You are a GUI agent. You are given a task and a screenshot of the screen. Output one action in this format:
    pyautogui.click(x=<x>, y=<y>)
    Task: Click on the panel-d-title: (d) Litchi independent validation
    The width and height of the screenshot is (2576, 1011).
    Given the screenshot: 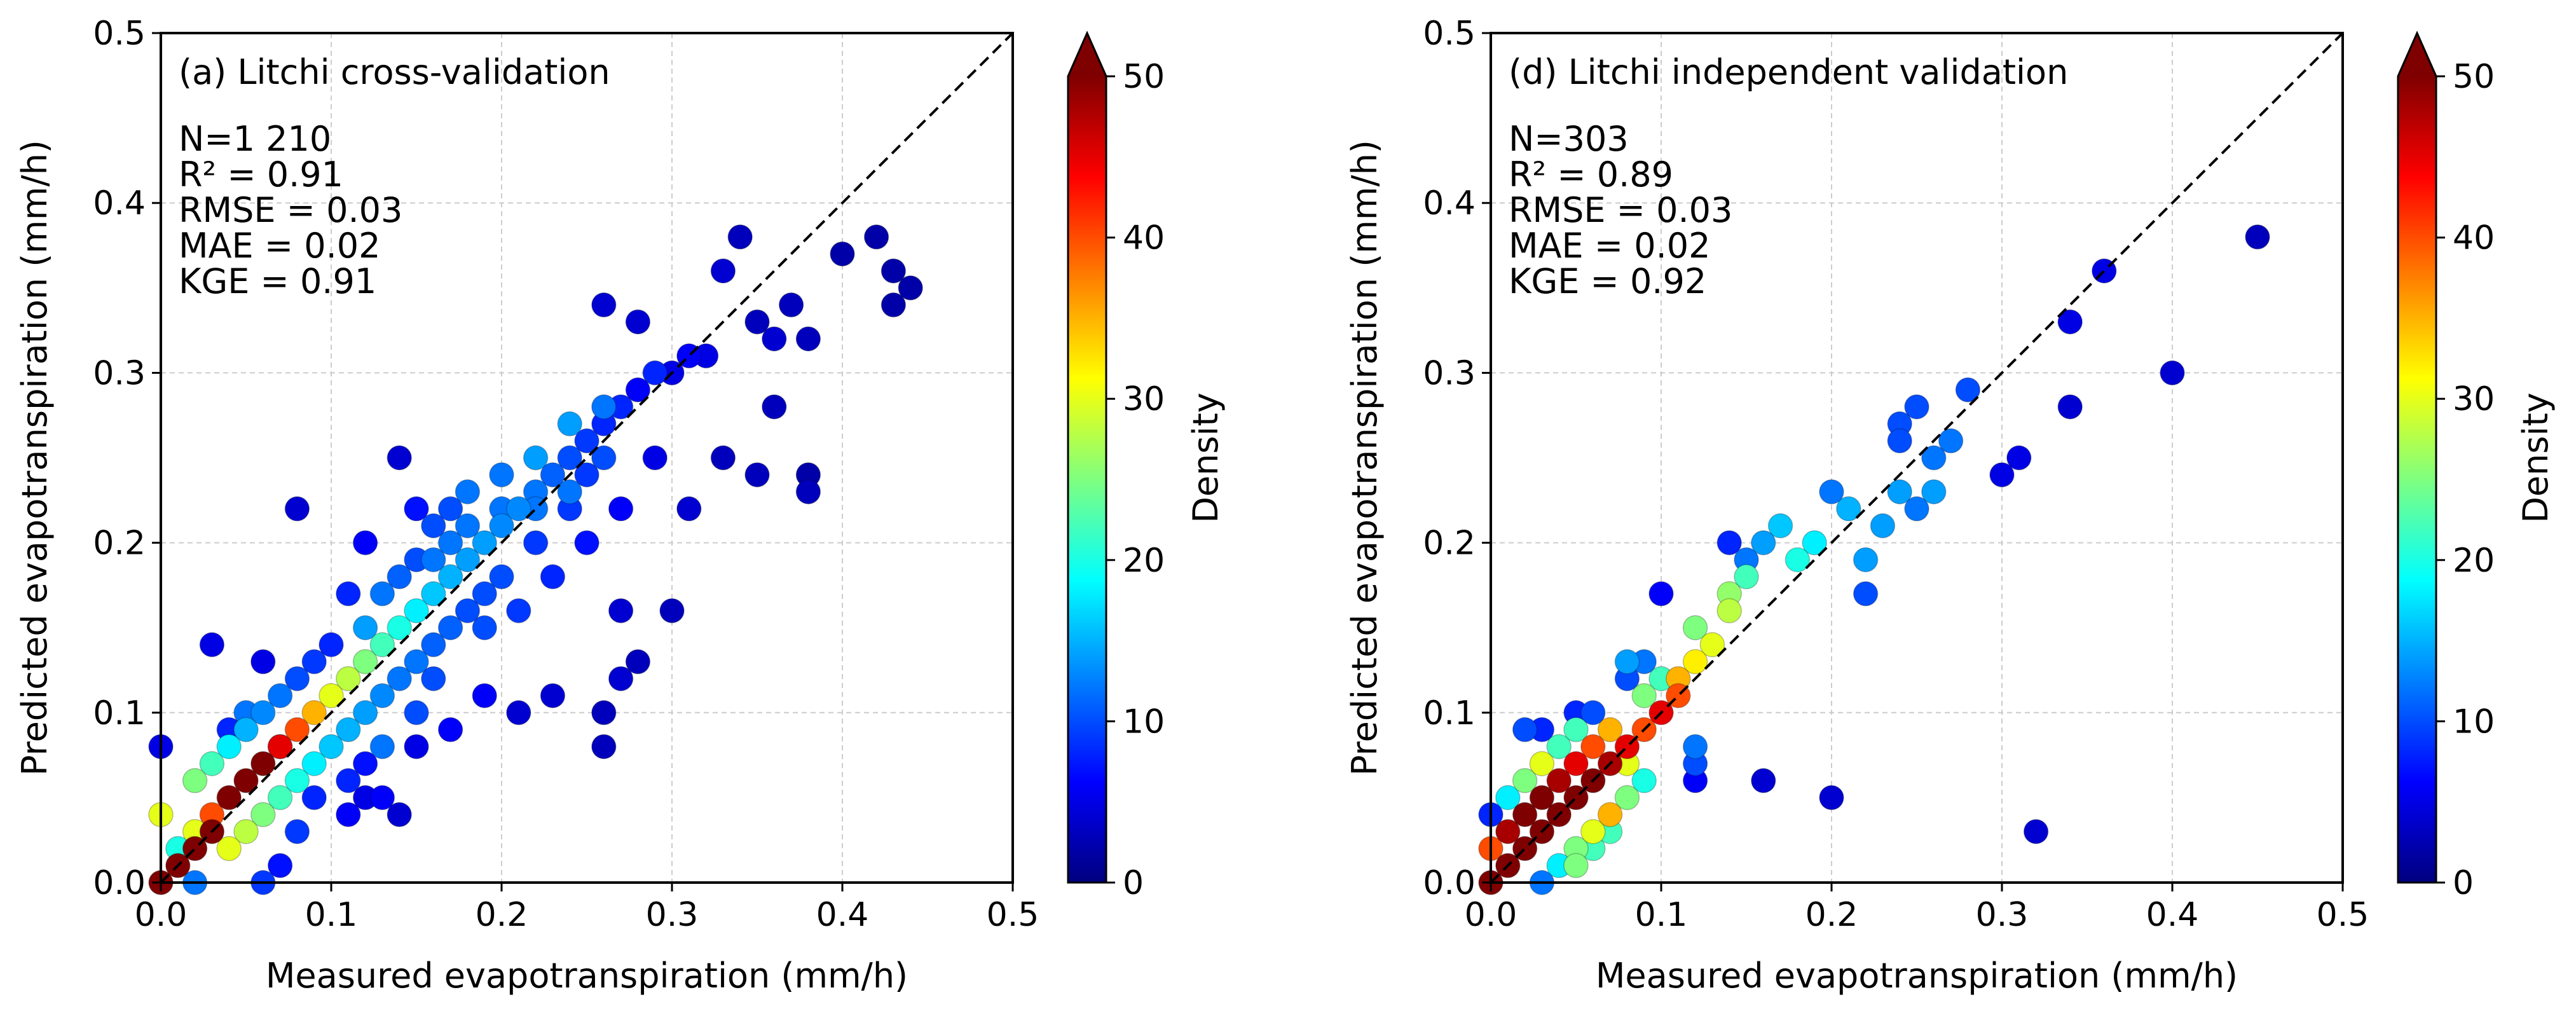 What is the action you would take?
    pyautogui.click(x=1789, y=72)
    